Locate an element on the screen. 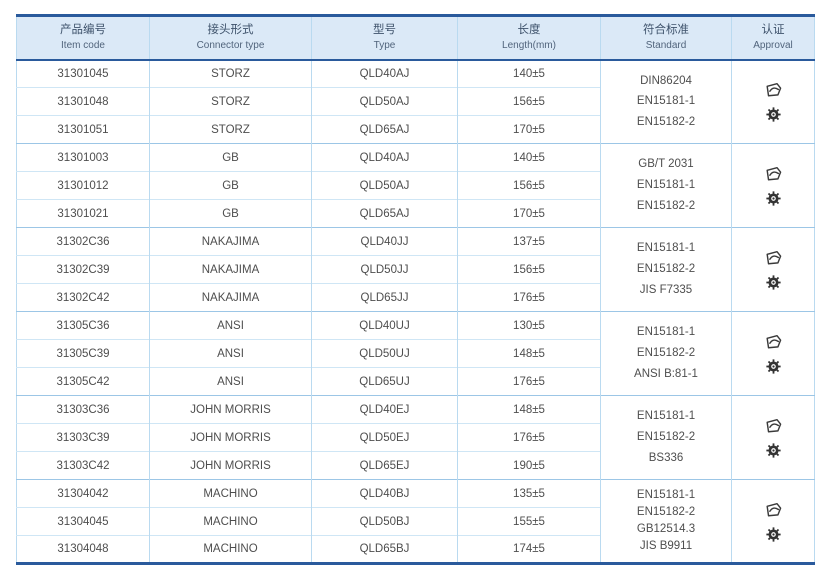 This screenshot has width=830, height=577. type-cell: QLD65EJ is located at coordinates (384, 465).